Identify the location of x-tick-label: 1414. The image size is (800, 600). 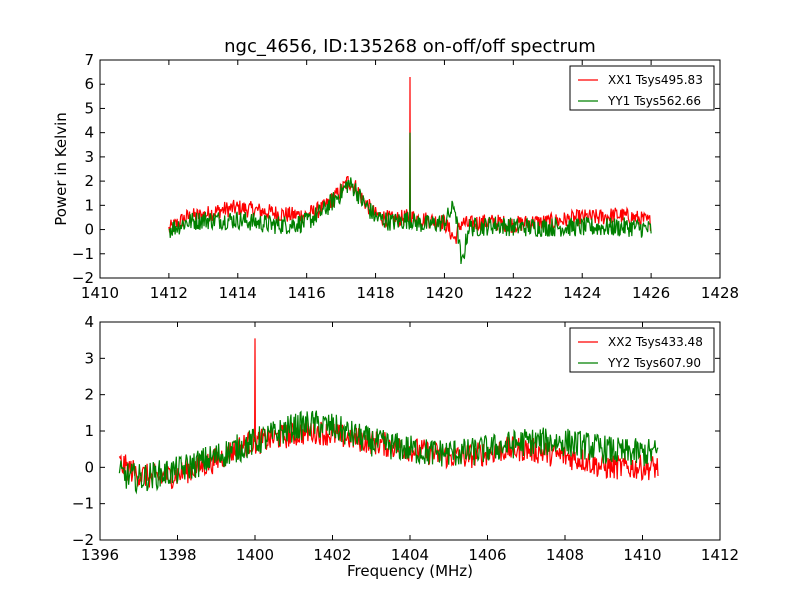
(238, 293).